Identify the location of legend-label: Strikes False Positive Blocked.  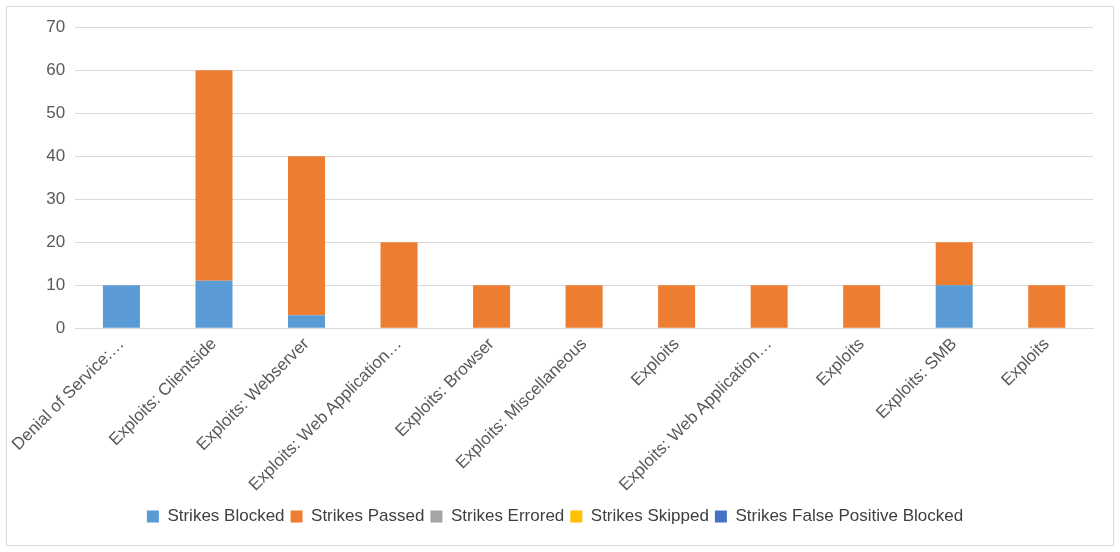
(849, 516).